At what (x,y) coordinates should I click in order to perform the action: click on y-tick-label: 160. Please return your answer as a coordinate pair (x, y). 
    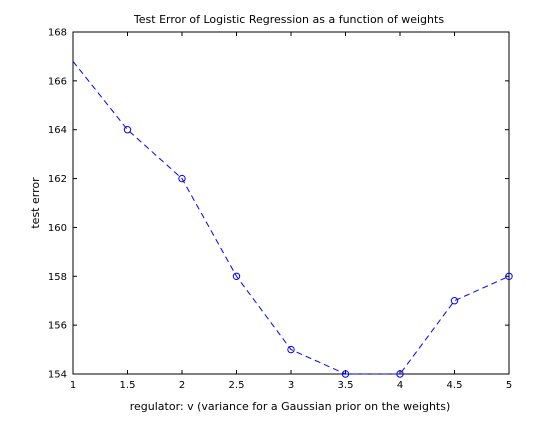
    Looking at the image, I should click on (57, 228).